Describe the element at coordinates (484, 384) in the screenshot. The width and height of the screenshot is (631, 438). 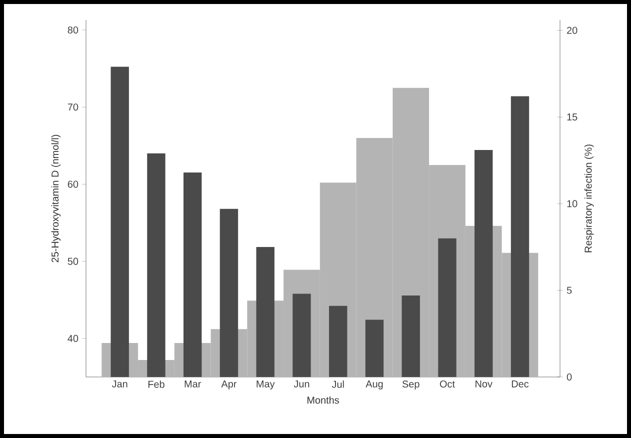
I see `x-tick-label: Nov` at that location.